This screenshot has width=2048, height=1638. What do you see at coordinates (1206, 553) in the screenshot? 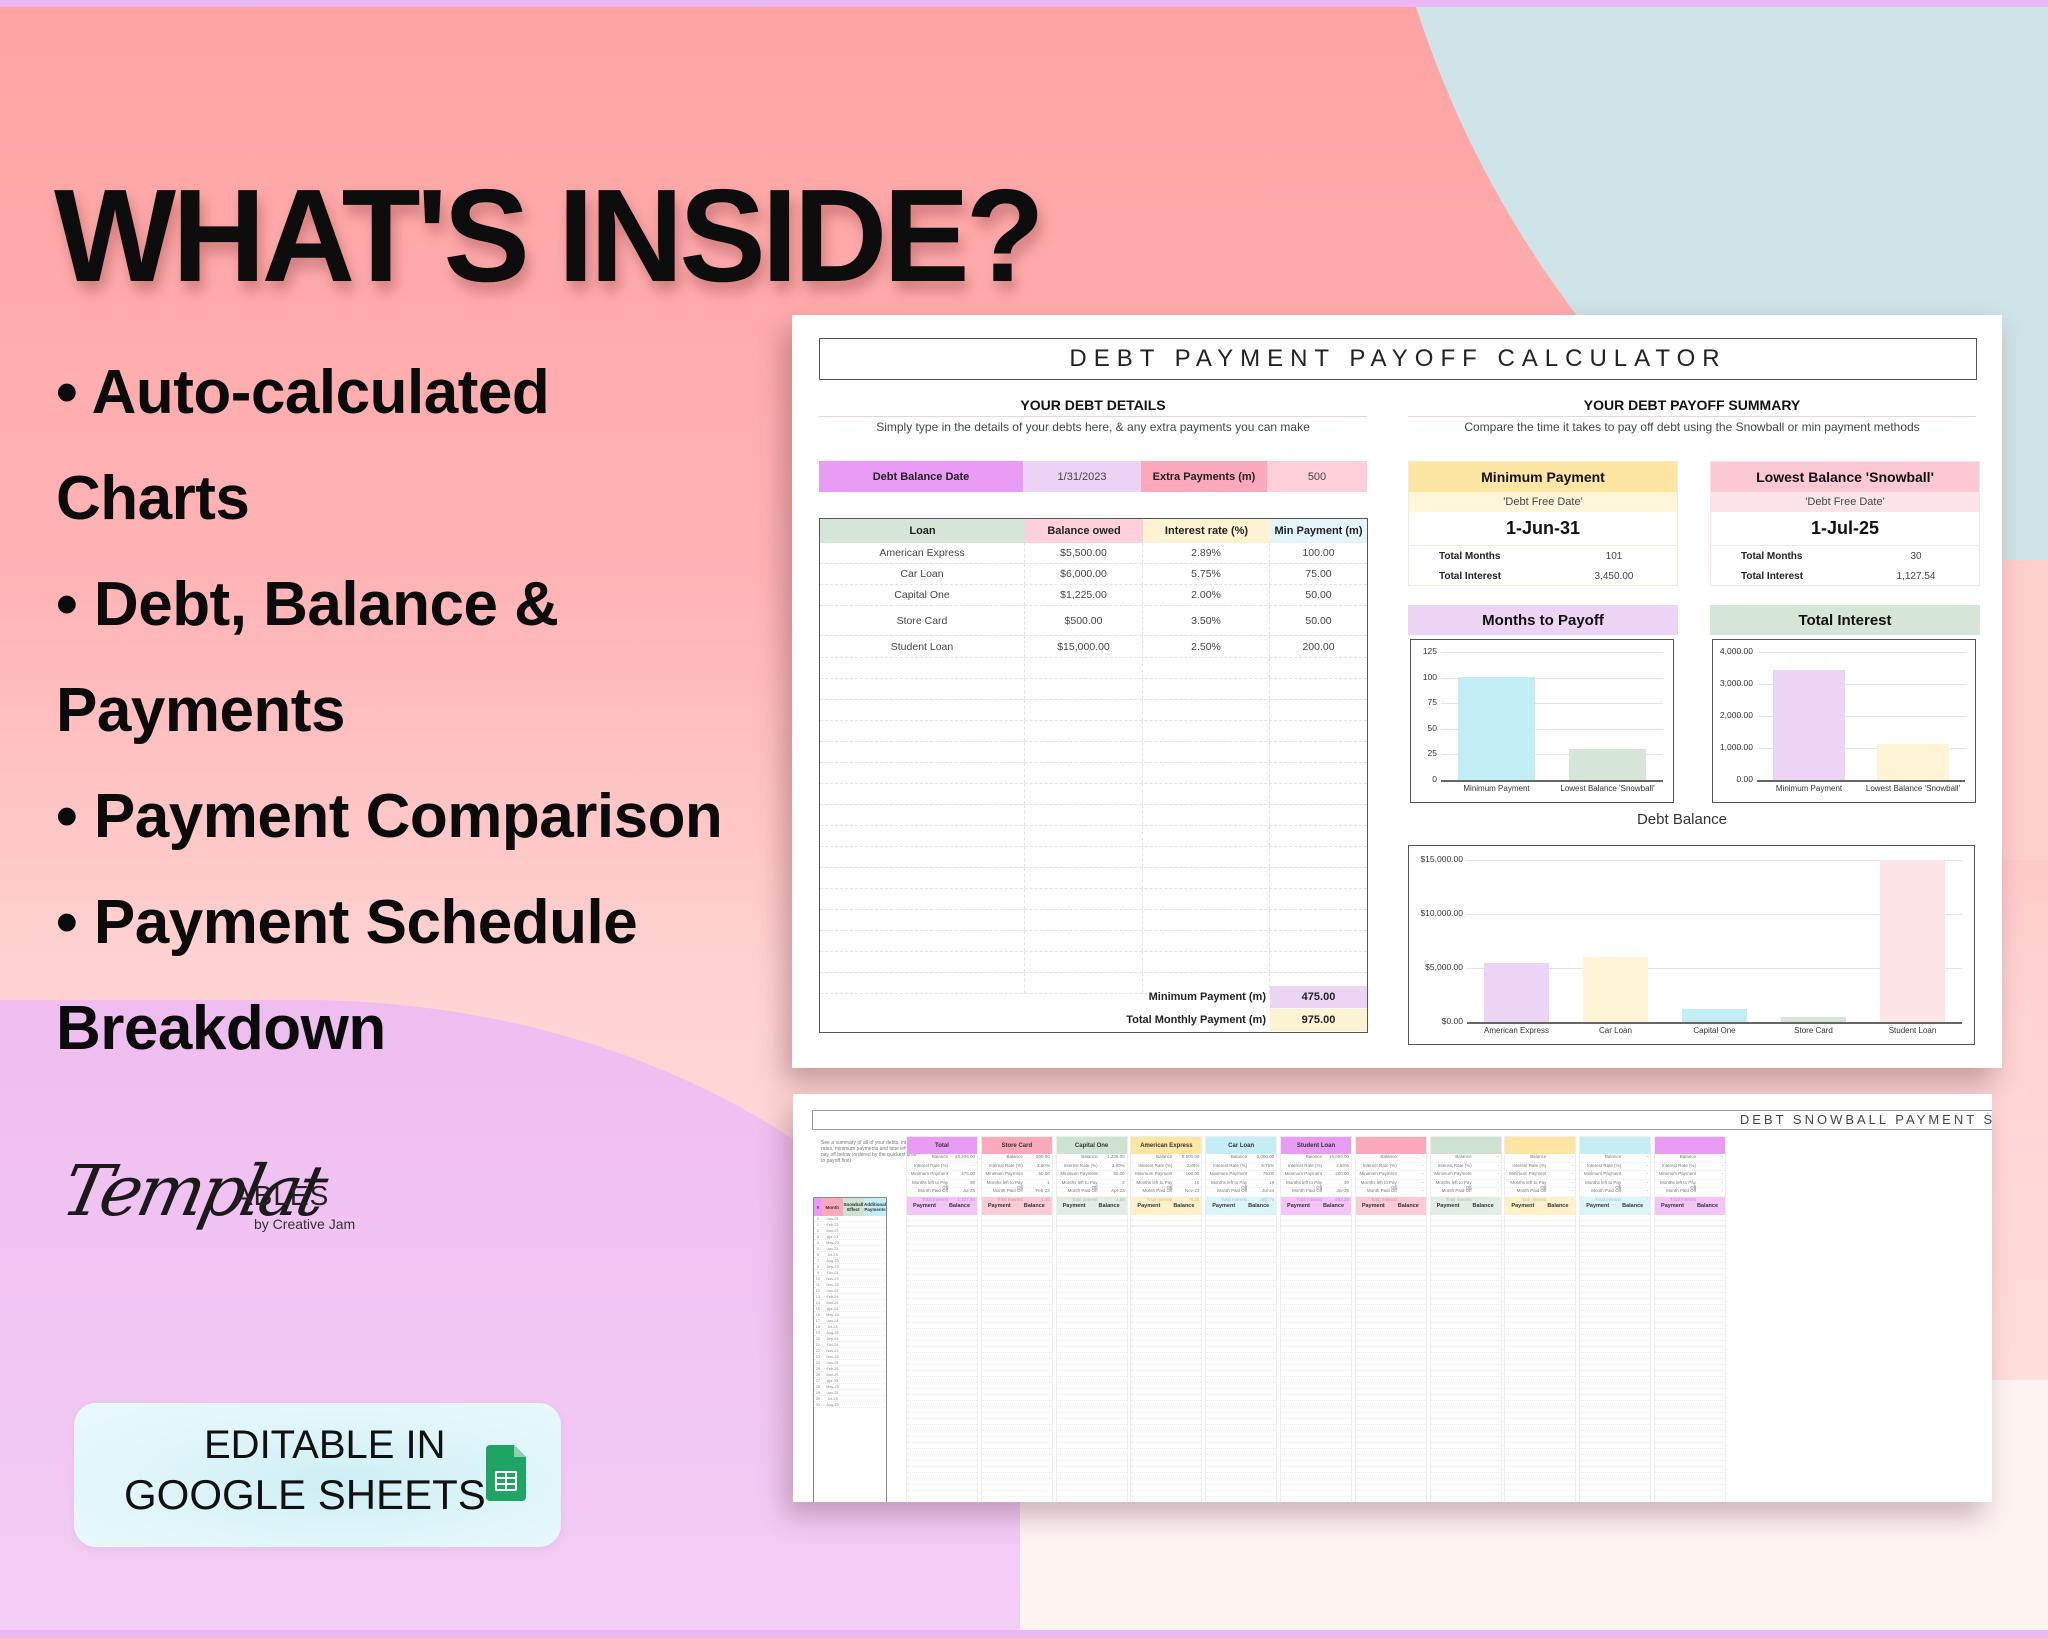
I see `interest-rate-cell: 2.89%` at bounding box center [1206, 553].